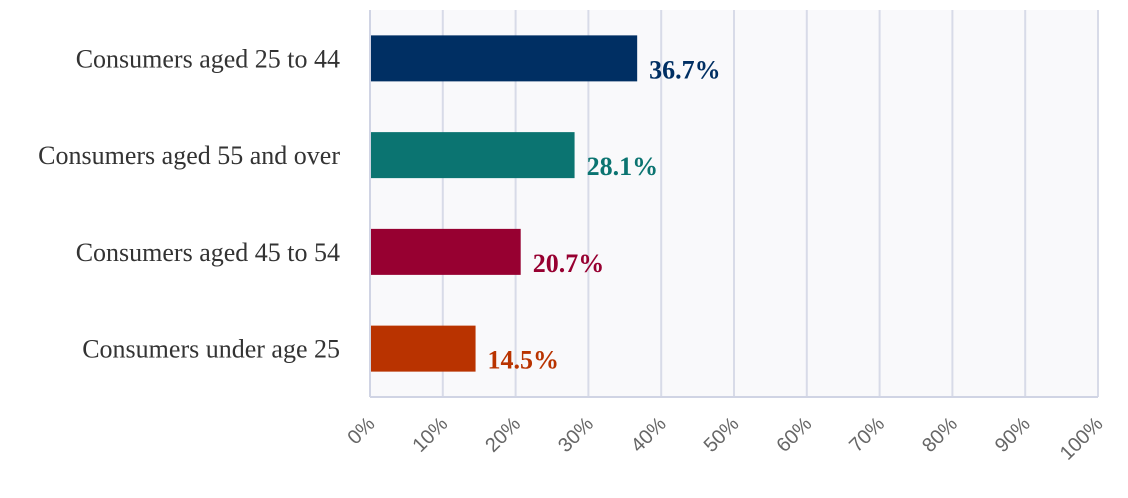 This screenshot has height=498, width=1128. What do you see at coordinates (503, 435) in the screenshot?
I see `x-tick-label: 20%` at bounding box center [503, 435].